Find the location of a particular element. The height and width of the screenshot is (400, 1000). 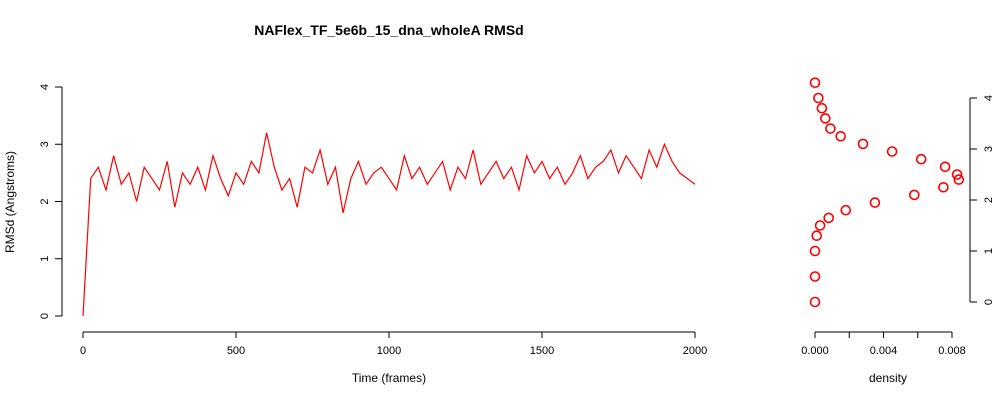

density-y-tick-label: 3 is located at coordinates (989, 149).